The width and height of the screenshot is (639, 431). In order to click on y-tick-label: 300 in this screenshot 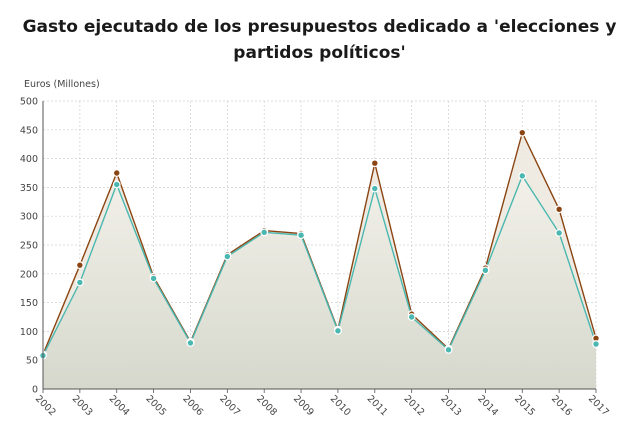, I will do `click(29, 217)`.